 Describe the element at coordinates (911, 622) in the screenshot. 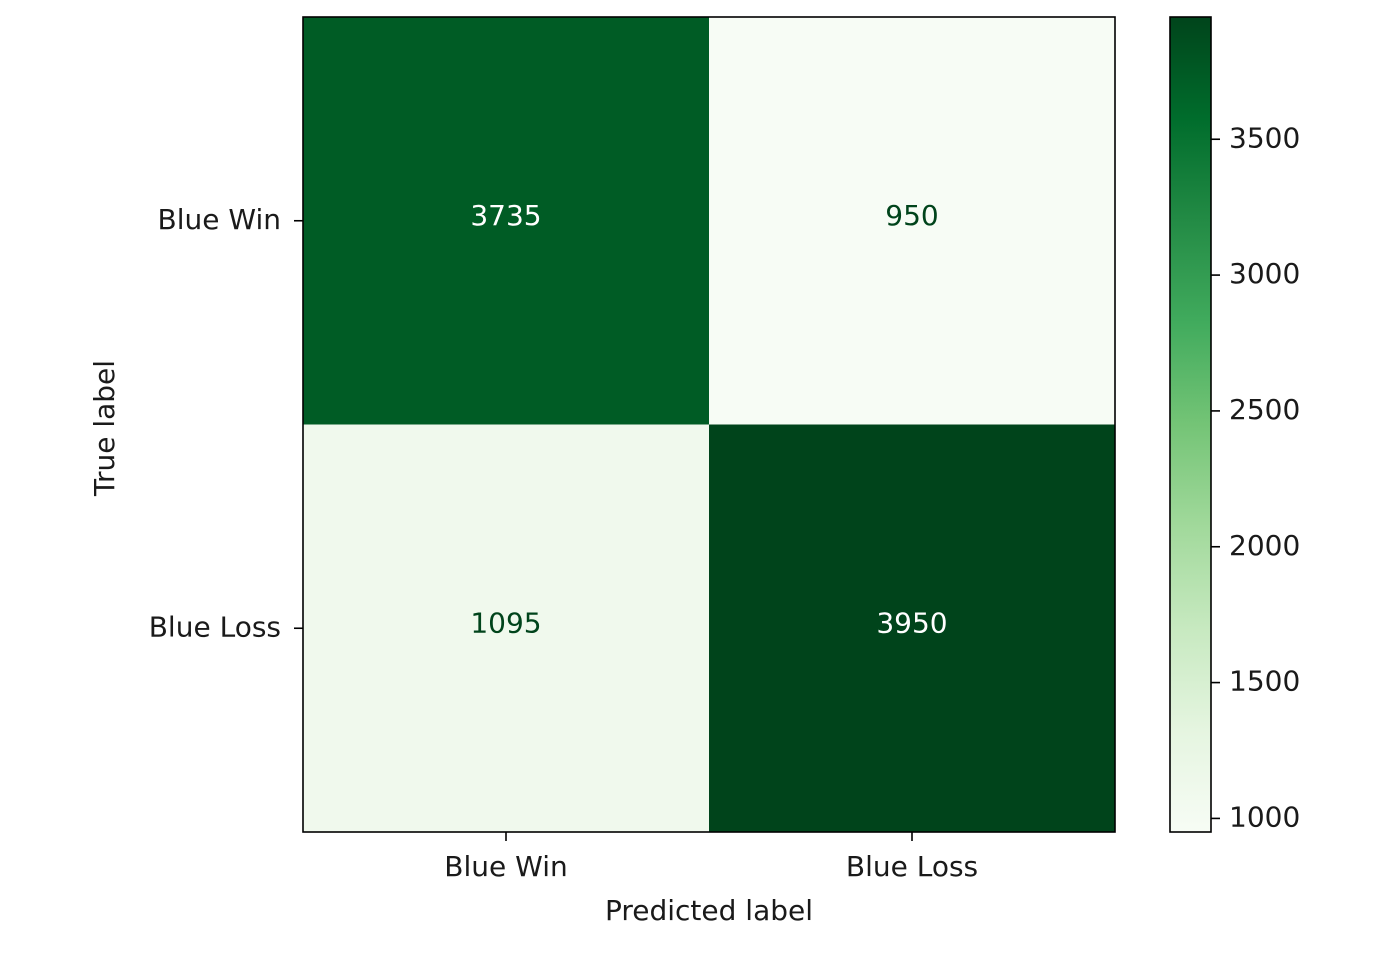

I see `cell-value-label: 3950` at that location.